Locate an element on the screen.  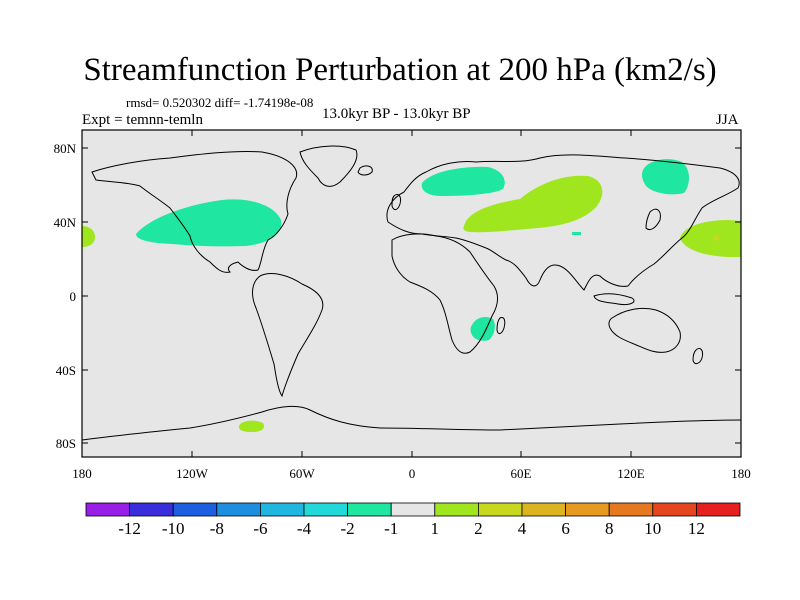
lon-label-60e: 60E is located at coordinates (521, 473).